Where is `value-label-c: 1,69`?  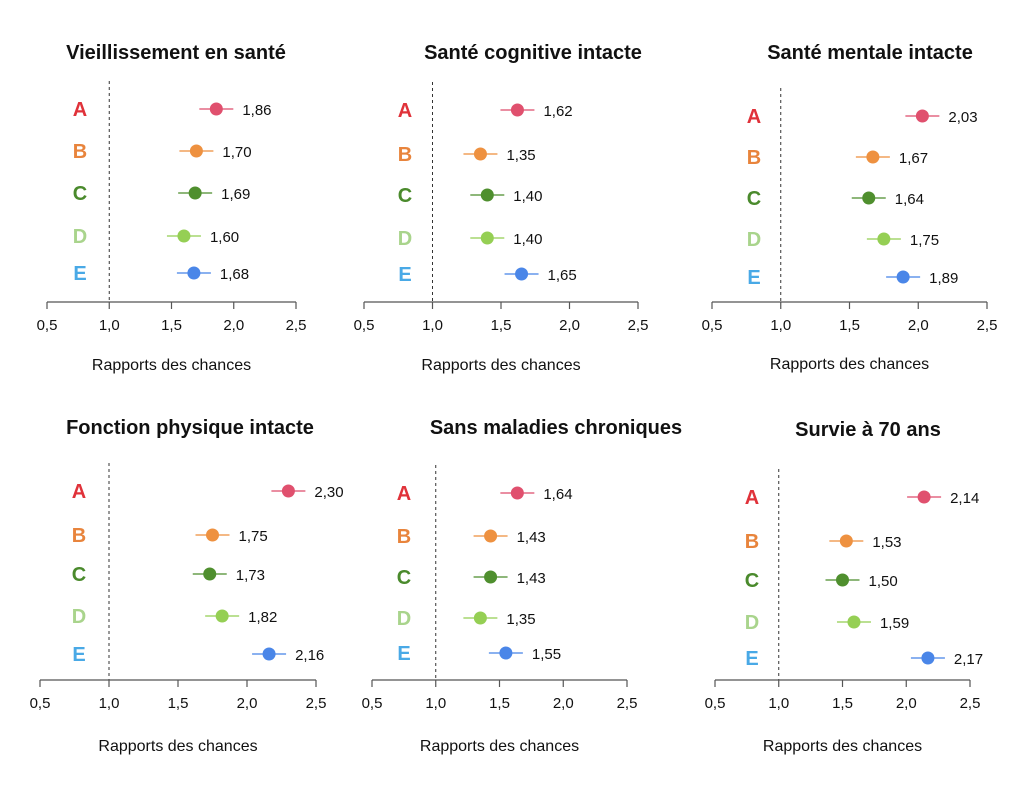
value-label-c: 1,69 is located at coordinates (235, 194).